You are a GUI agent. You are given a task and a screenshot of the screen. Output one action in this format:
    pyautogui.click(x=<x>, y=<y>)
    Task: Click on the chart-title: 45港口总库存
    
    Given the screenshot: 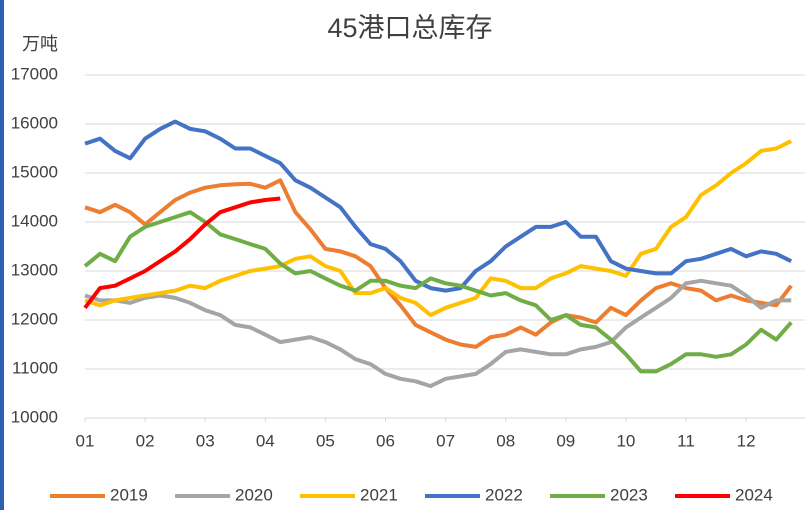 What is the action you would take?
    pyautogui.click(x=409, y=28)
    